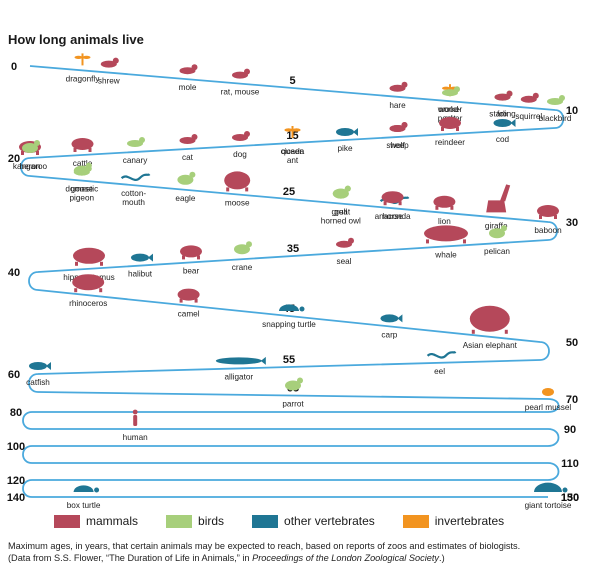  Describe the element at coordinates (142, 257) in the screenshot. I see `halibut-icon` at that location.